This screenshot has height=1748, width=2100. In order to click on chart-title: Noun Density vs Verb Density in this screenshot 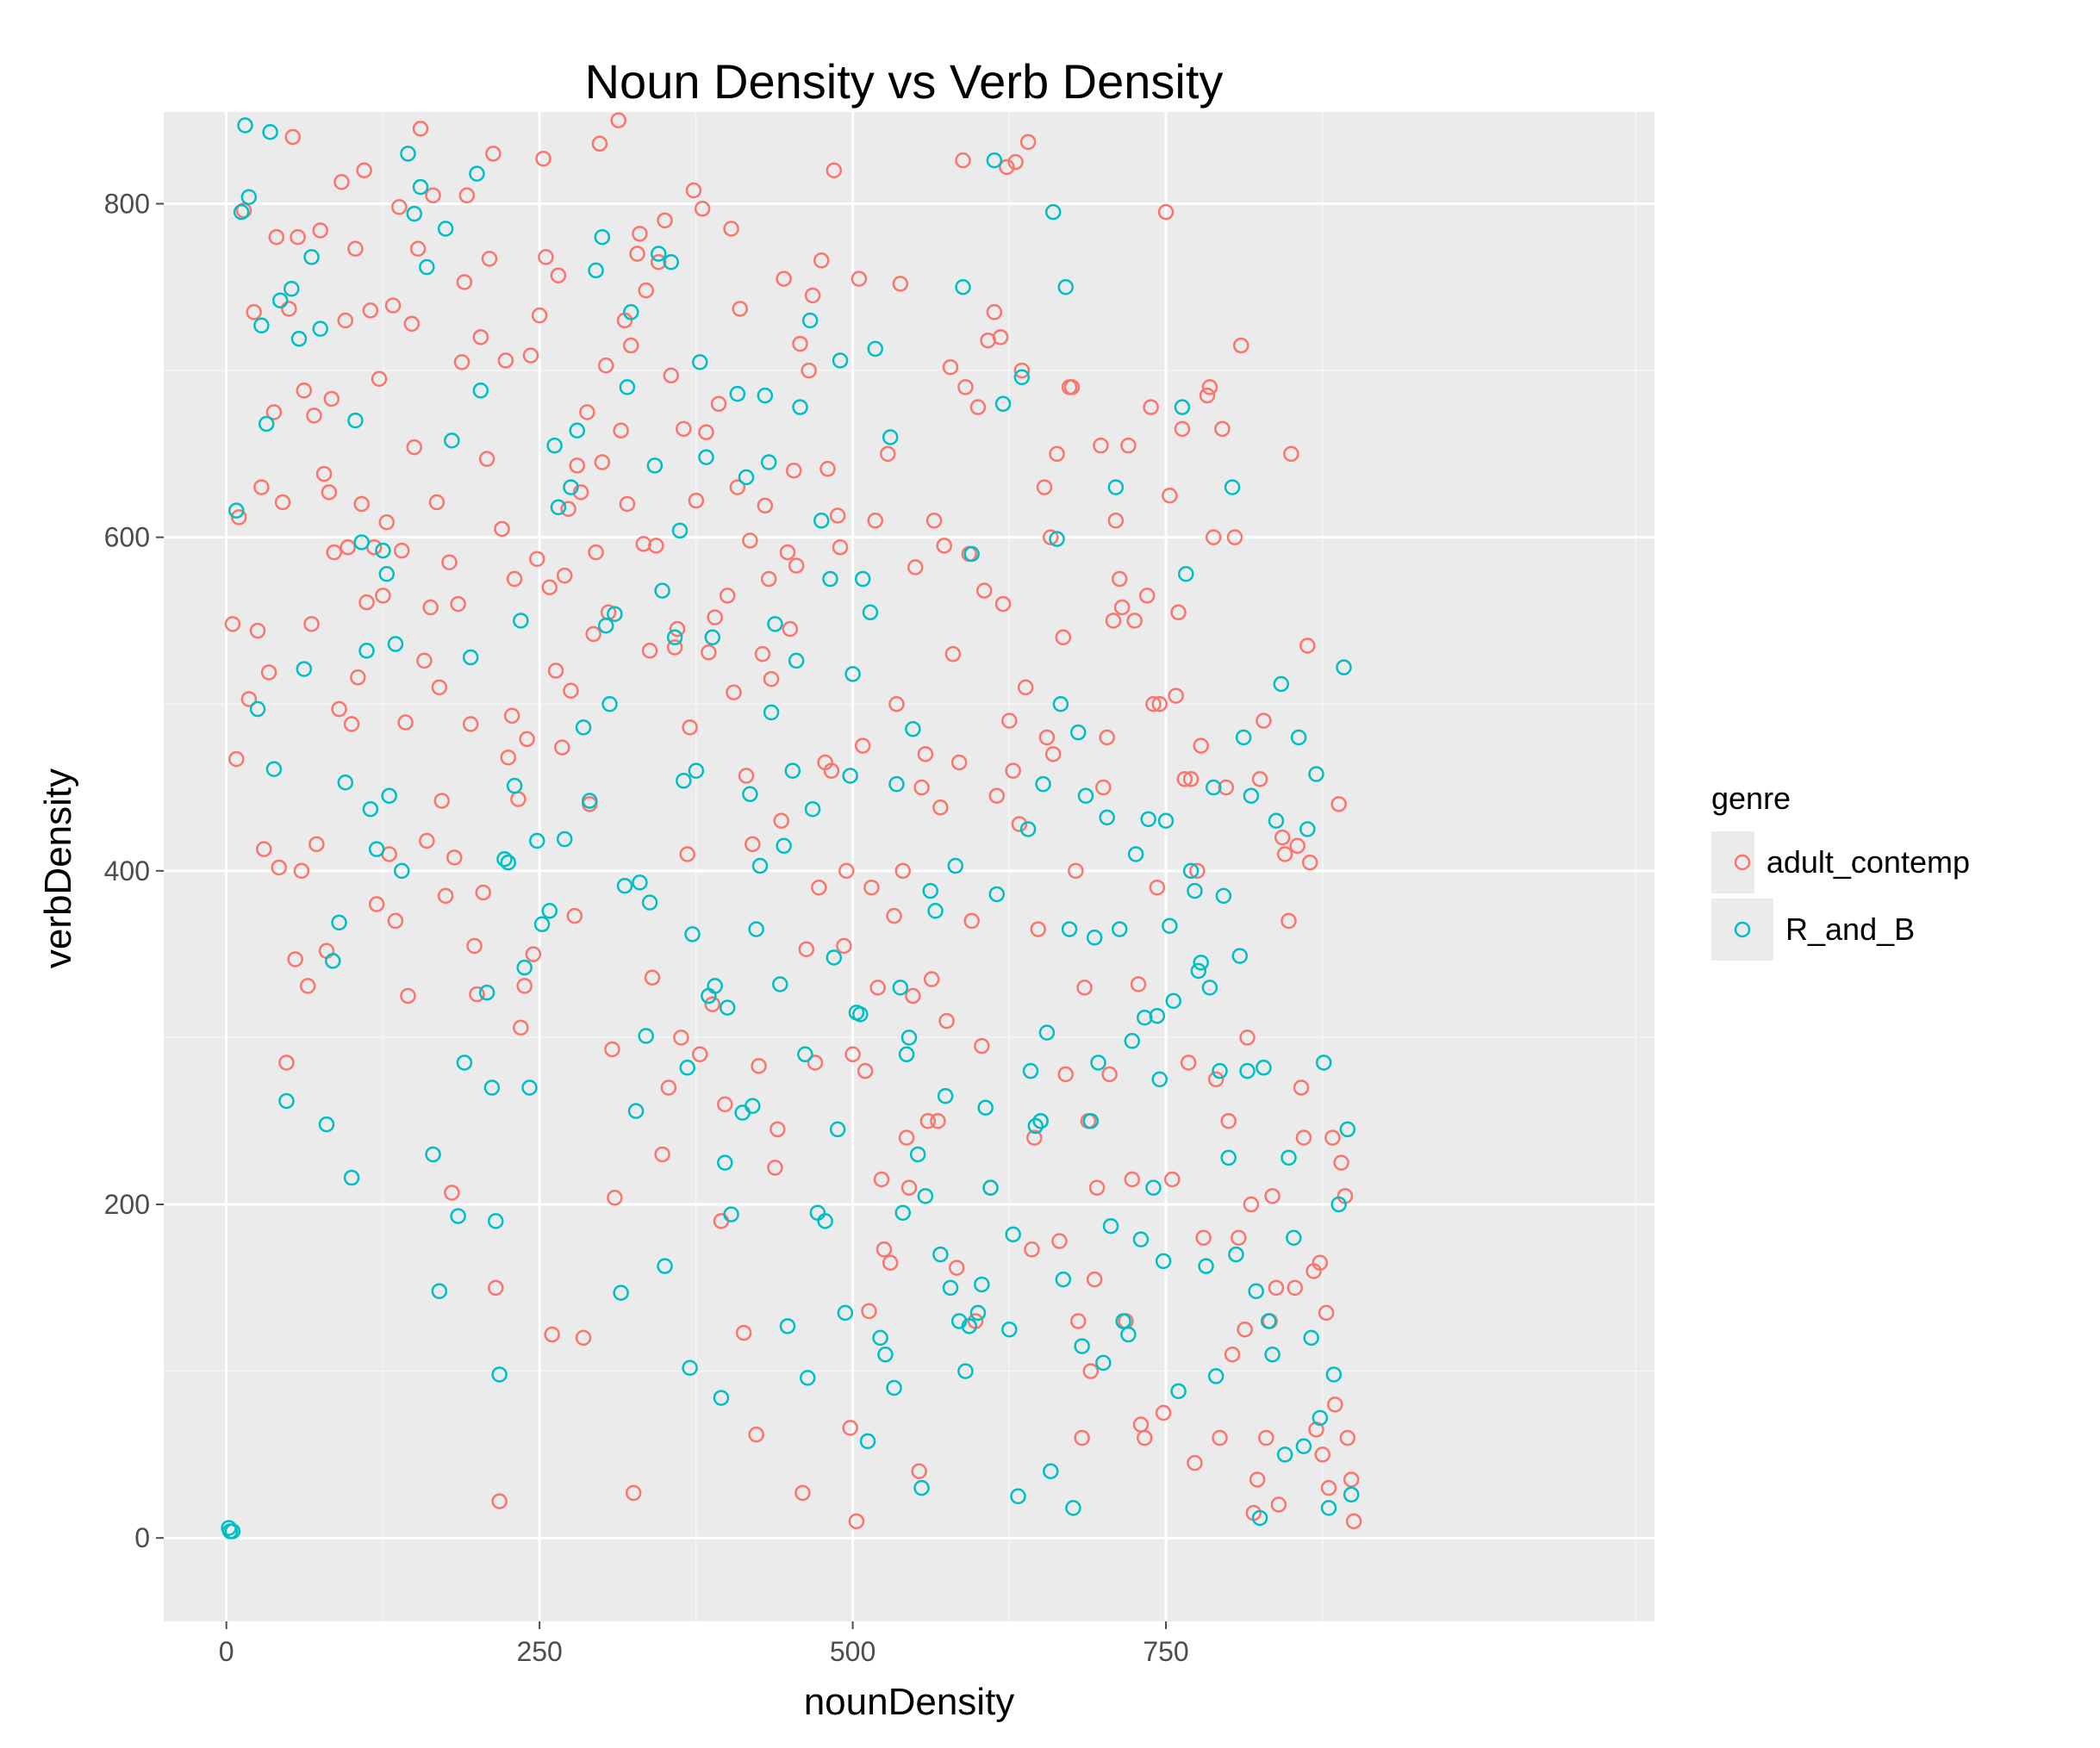, I will do `click(904, 81)`.